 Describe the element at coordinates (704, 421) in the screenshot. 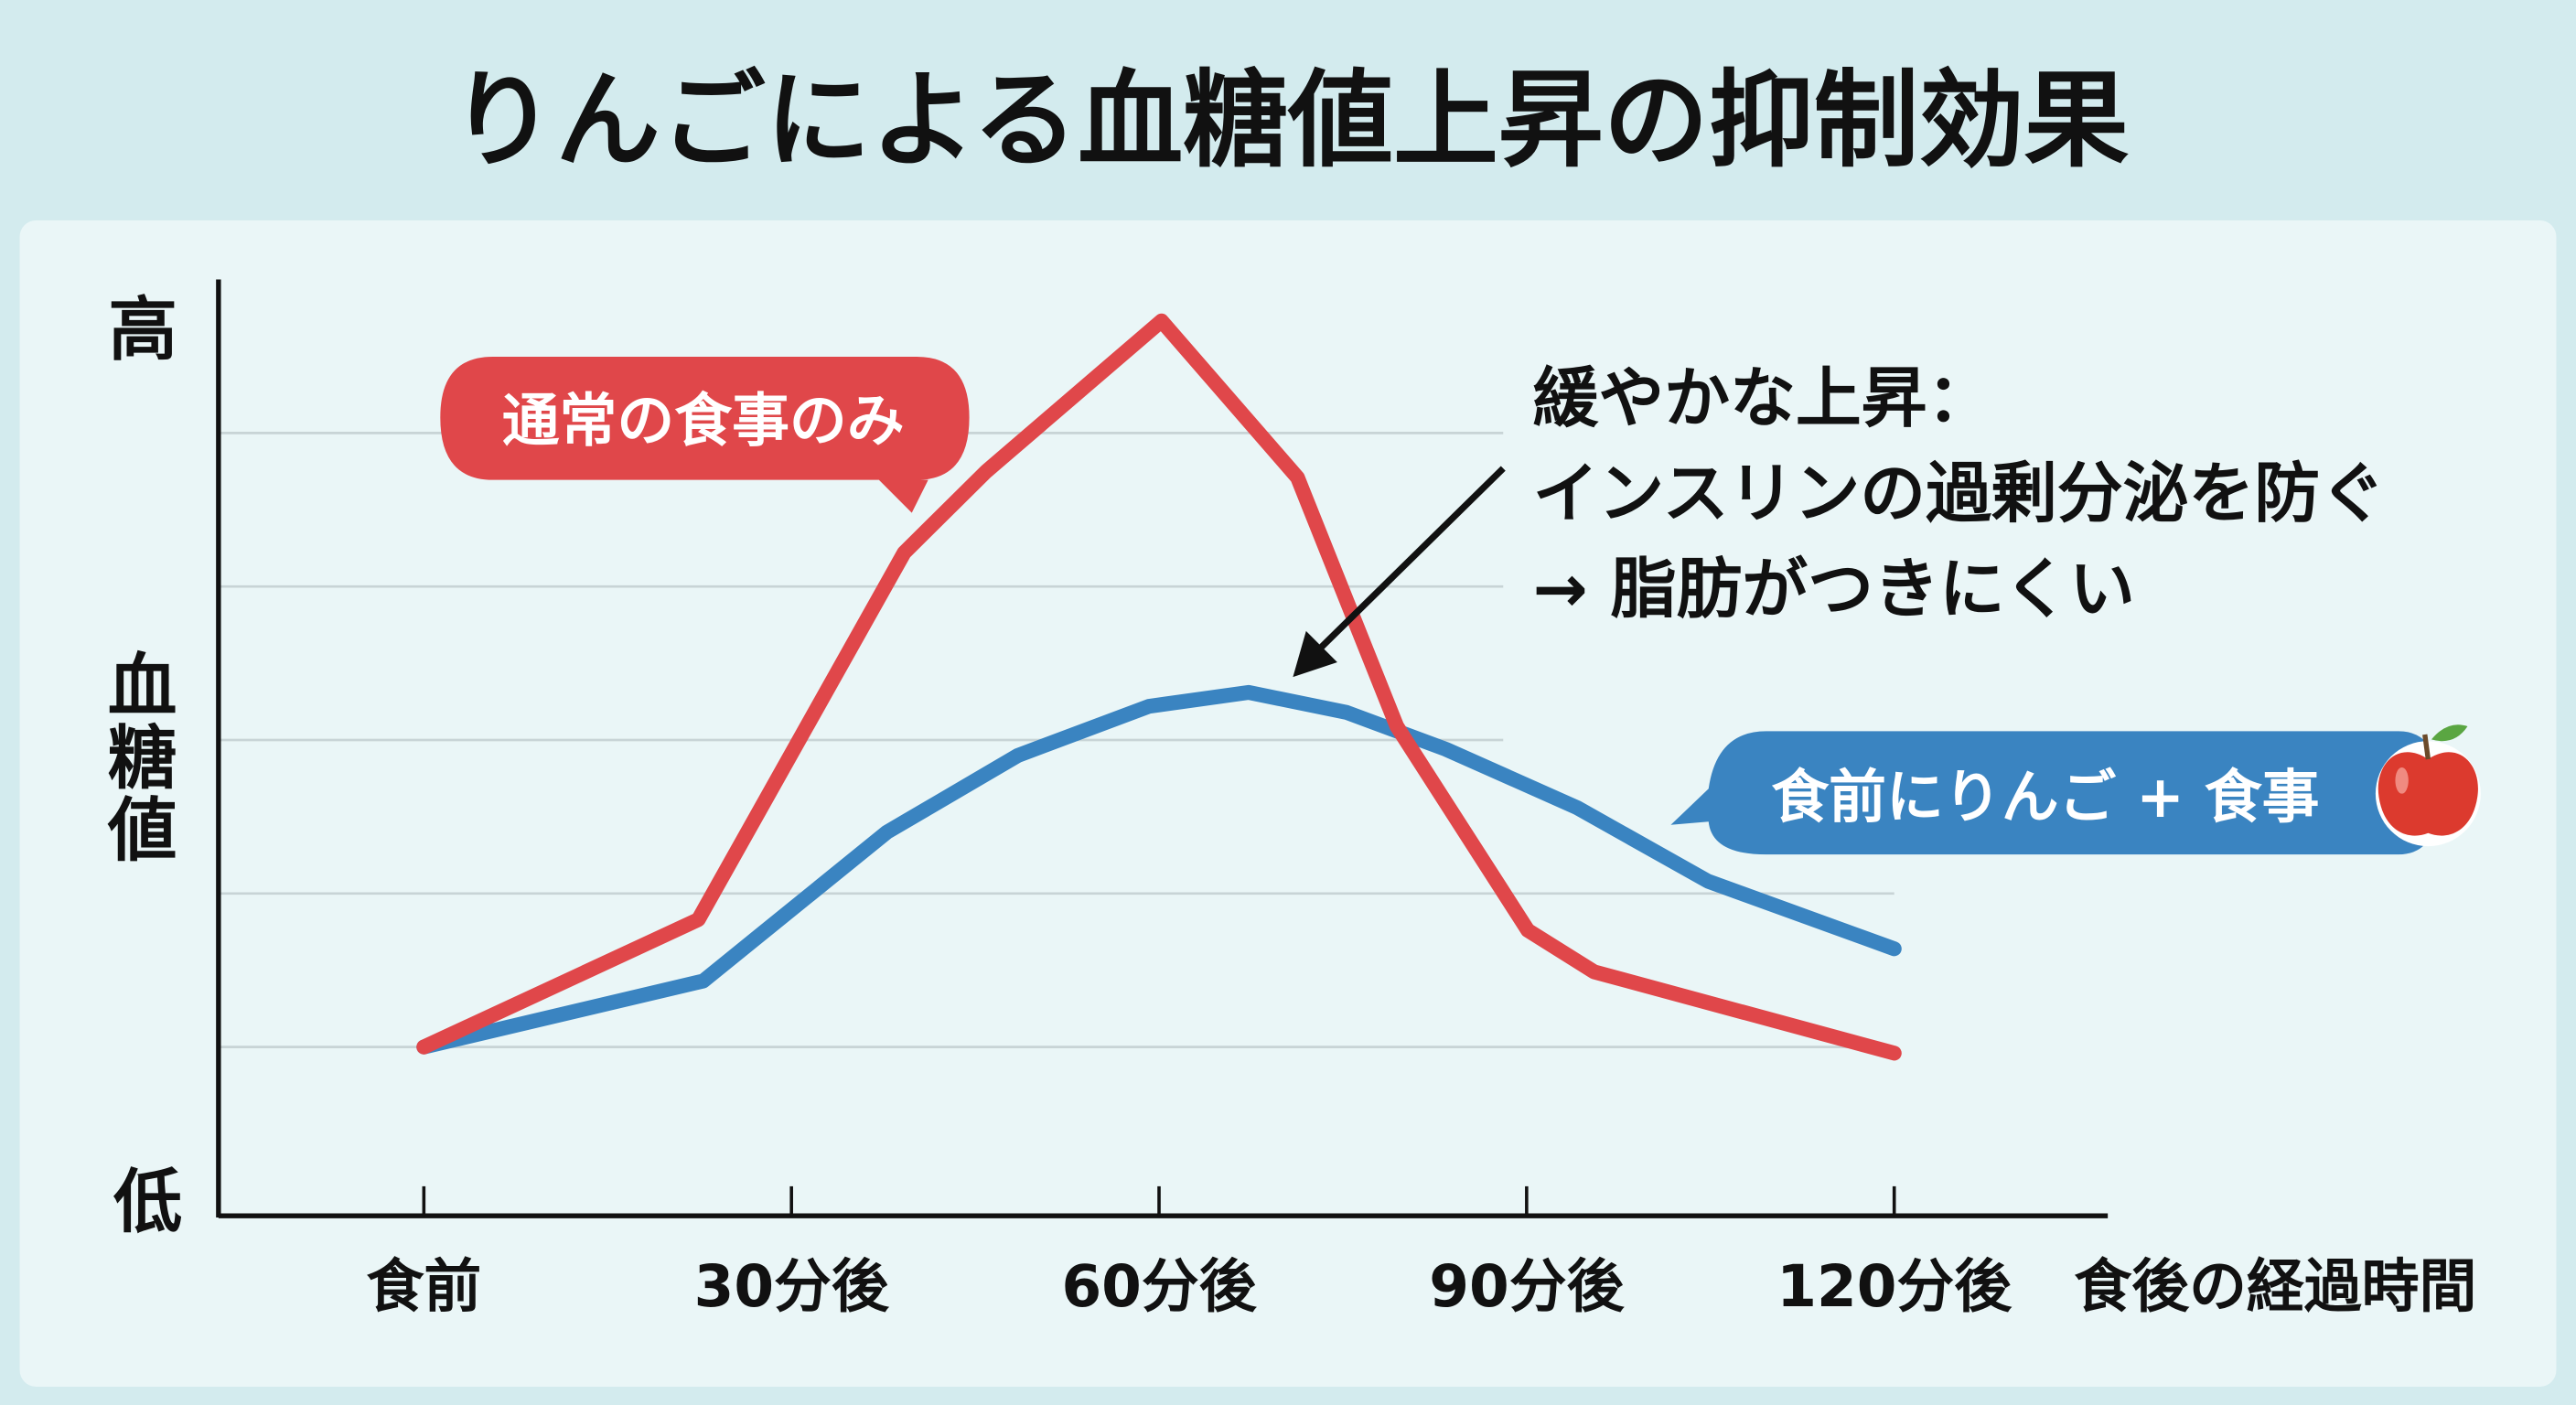

I see `callout-label-normal: 通常の食事のみ` at that location.